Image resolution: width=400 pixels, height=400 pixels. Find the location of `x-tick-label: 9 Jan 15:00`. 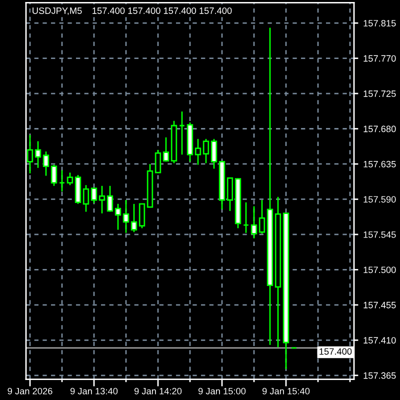

x-tick-label: 9 Jan 15:00 is located at coordinates (222, 391).